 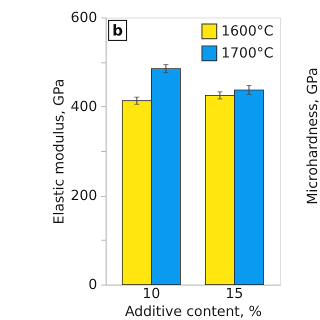 I want to click on y-tick-label: 200, so click(x=84, y=196).